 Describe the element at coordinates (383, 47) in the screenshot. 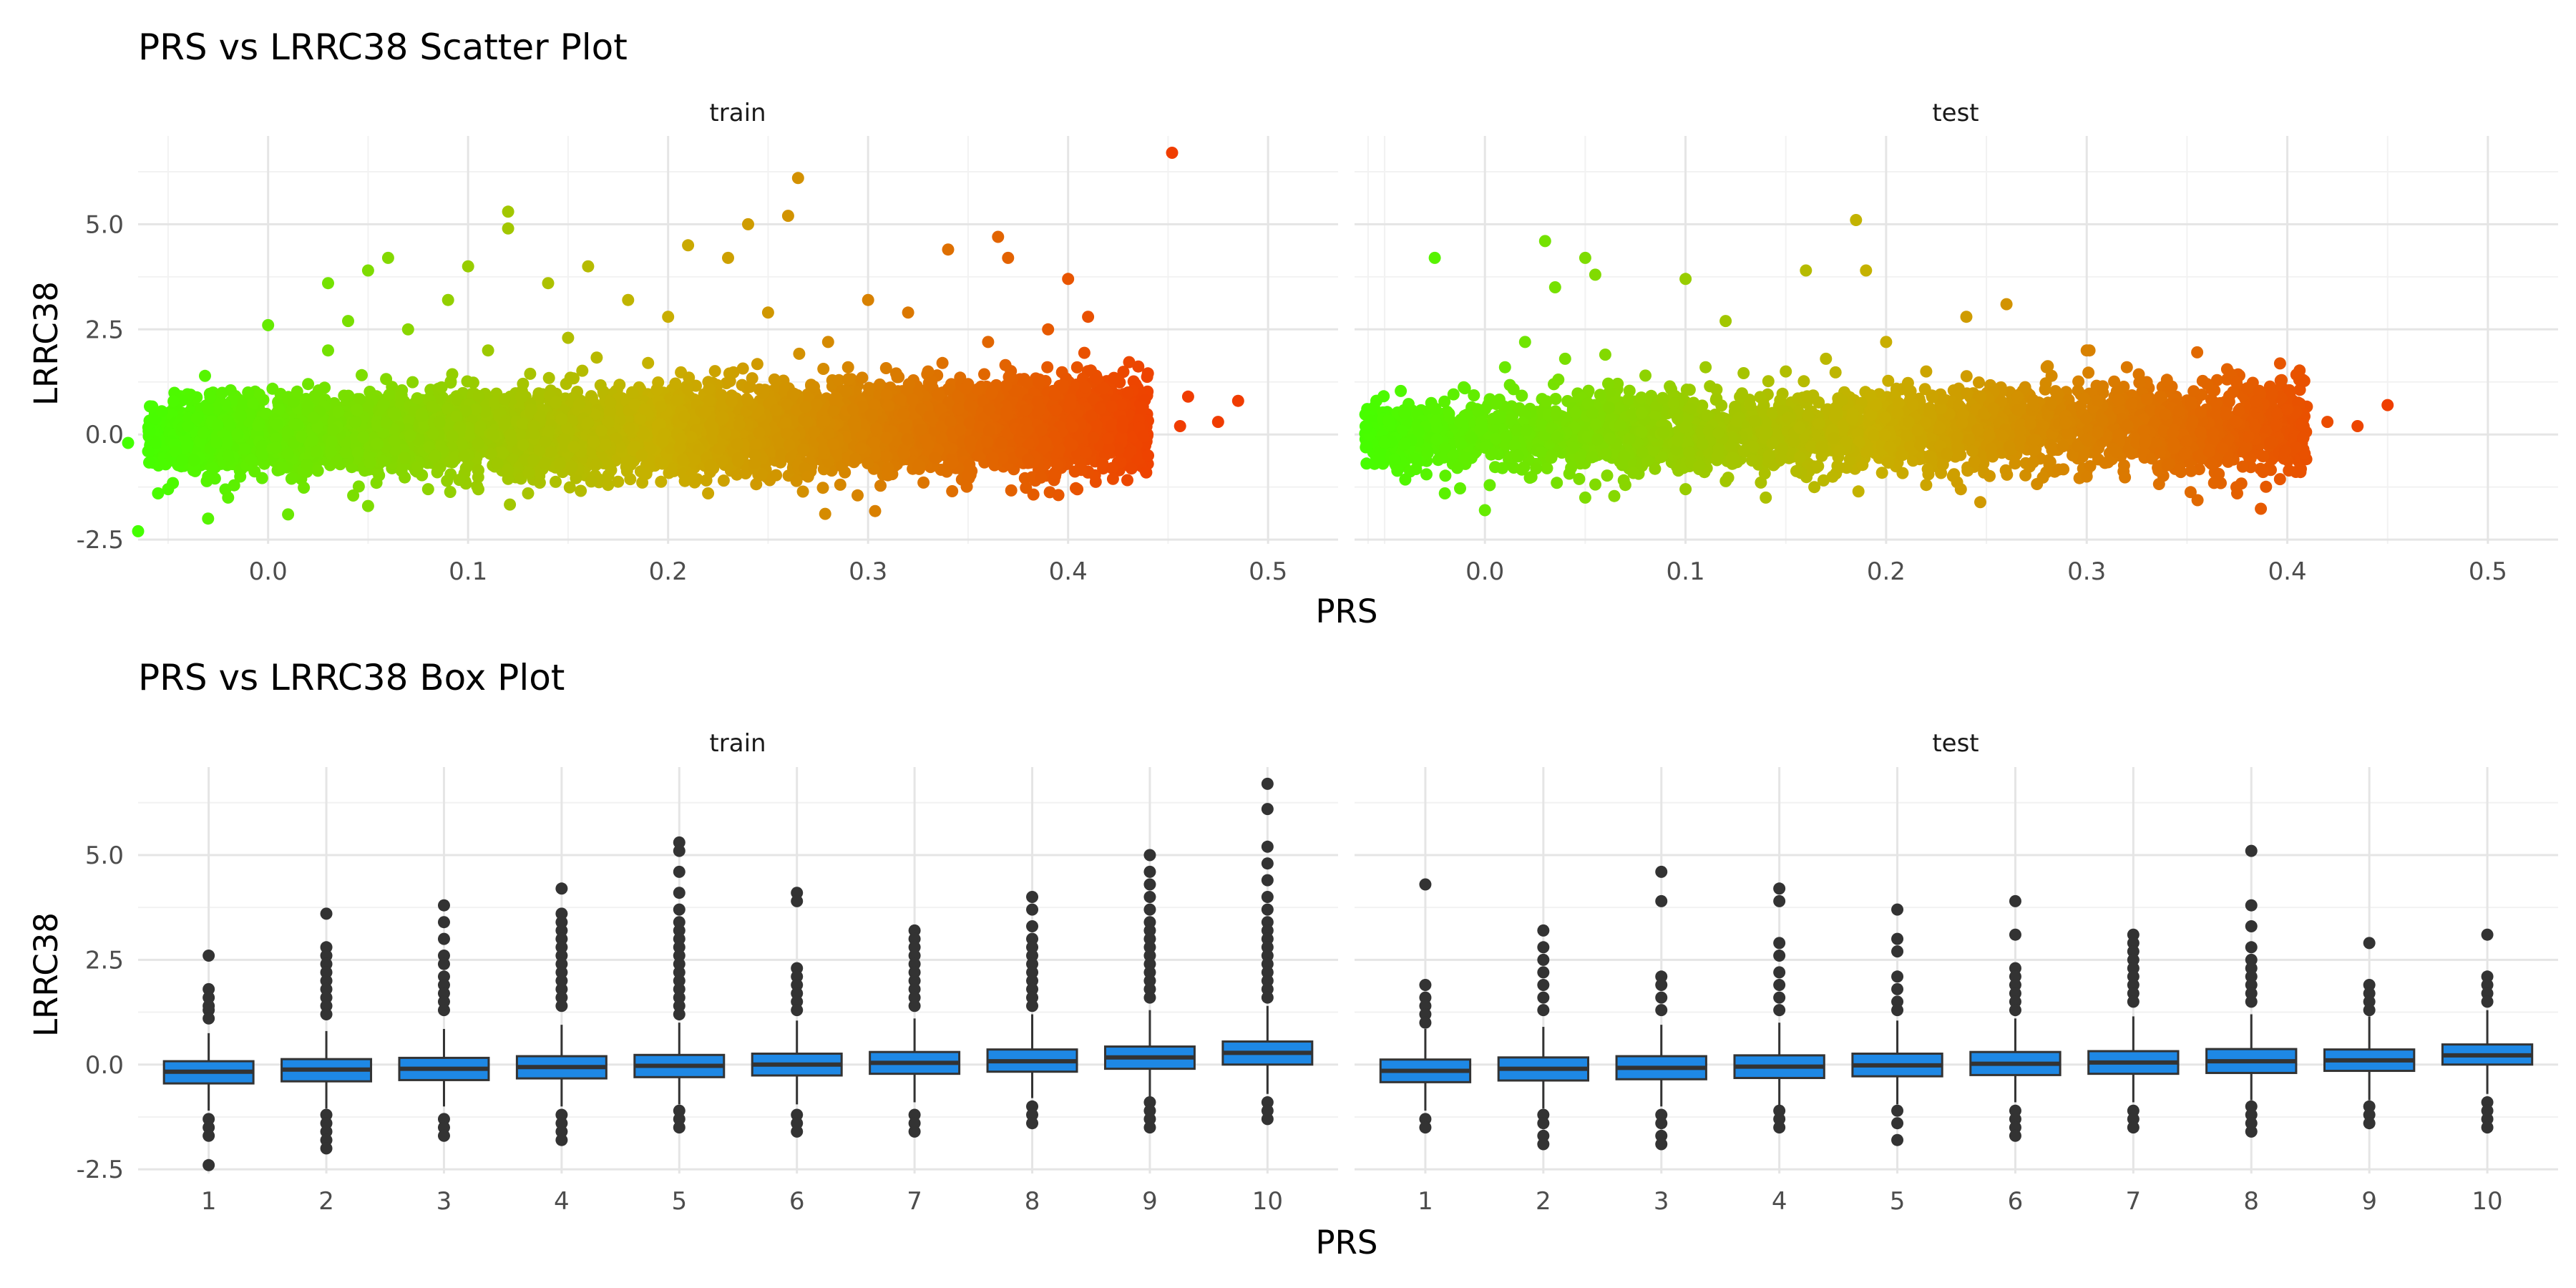

I see `scatter-title: PRS vs LRRC38 Scatter Plot` at that location.